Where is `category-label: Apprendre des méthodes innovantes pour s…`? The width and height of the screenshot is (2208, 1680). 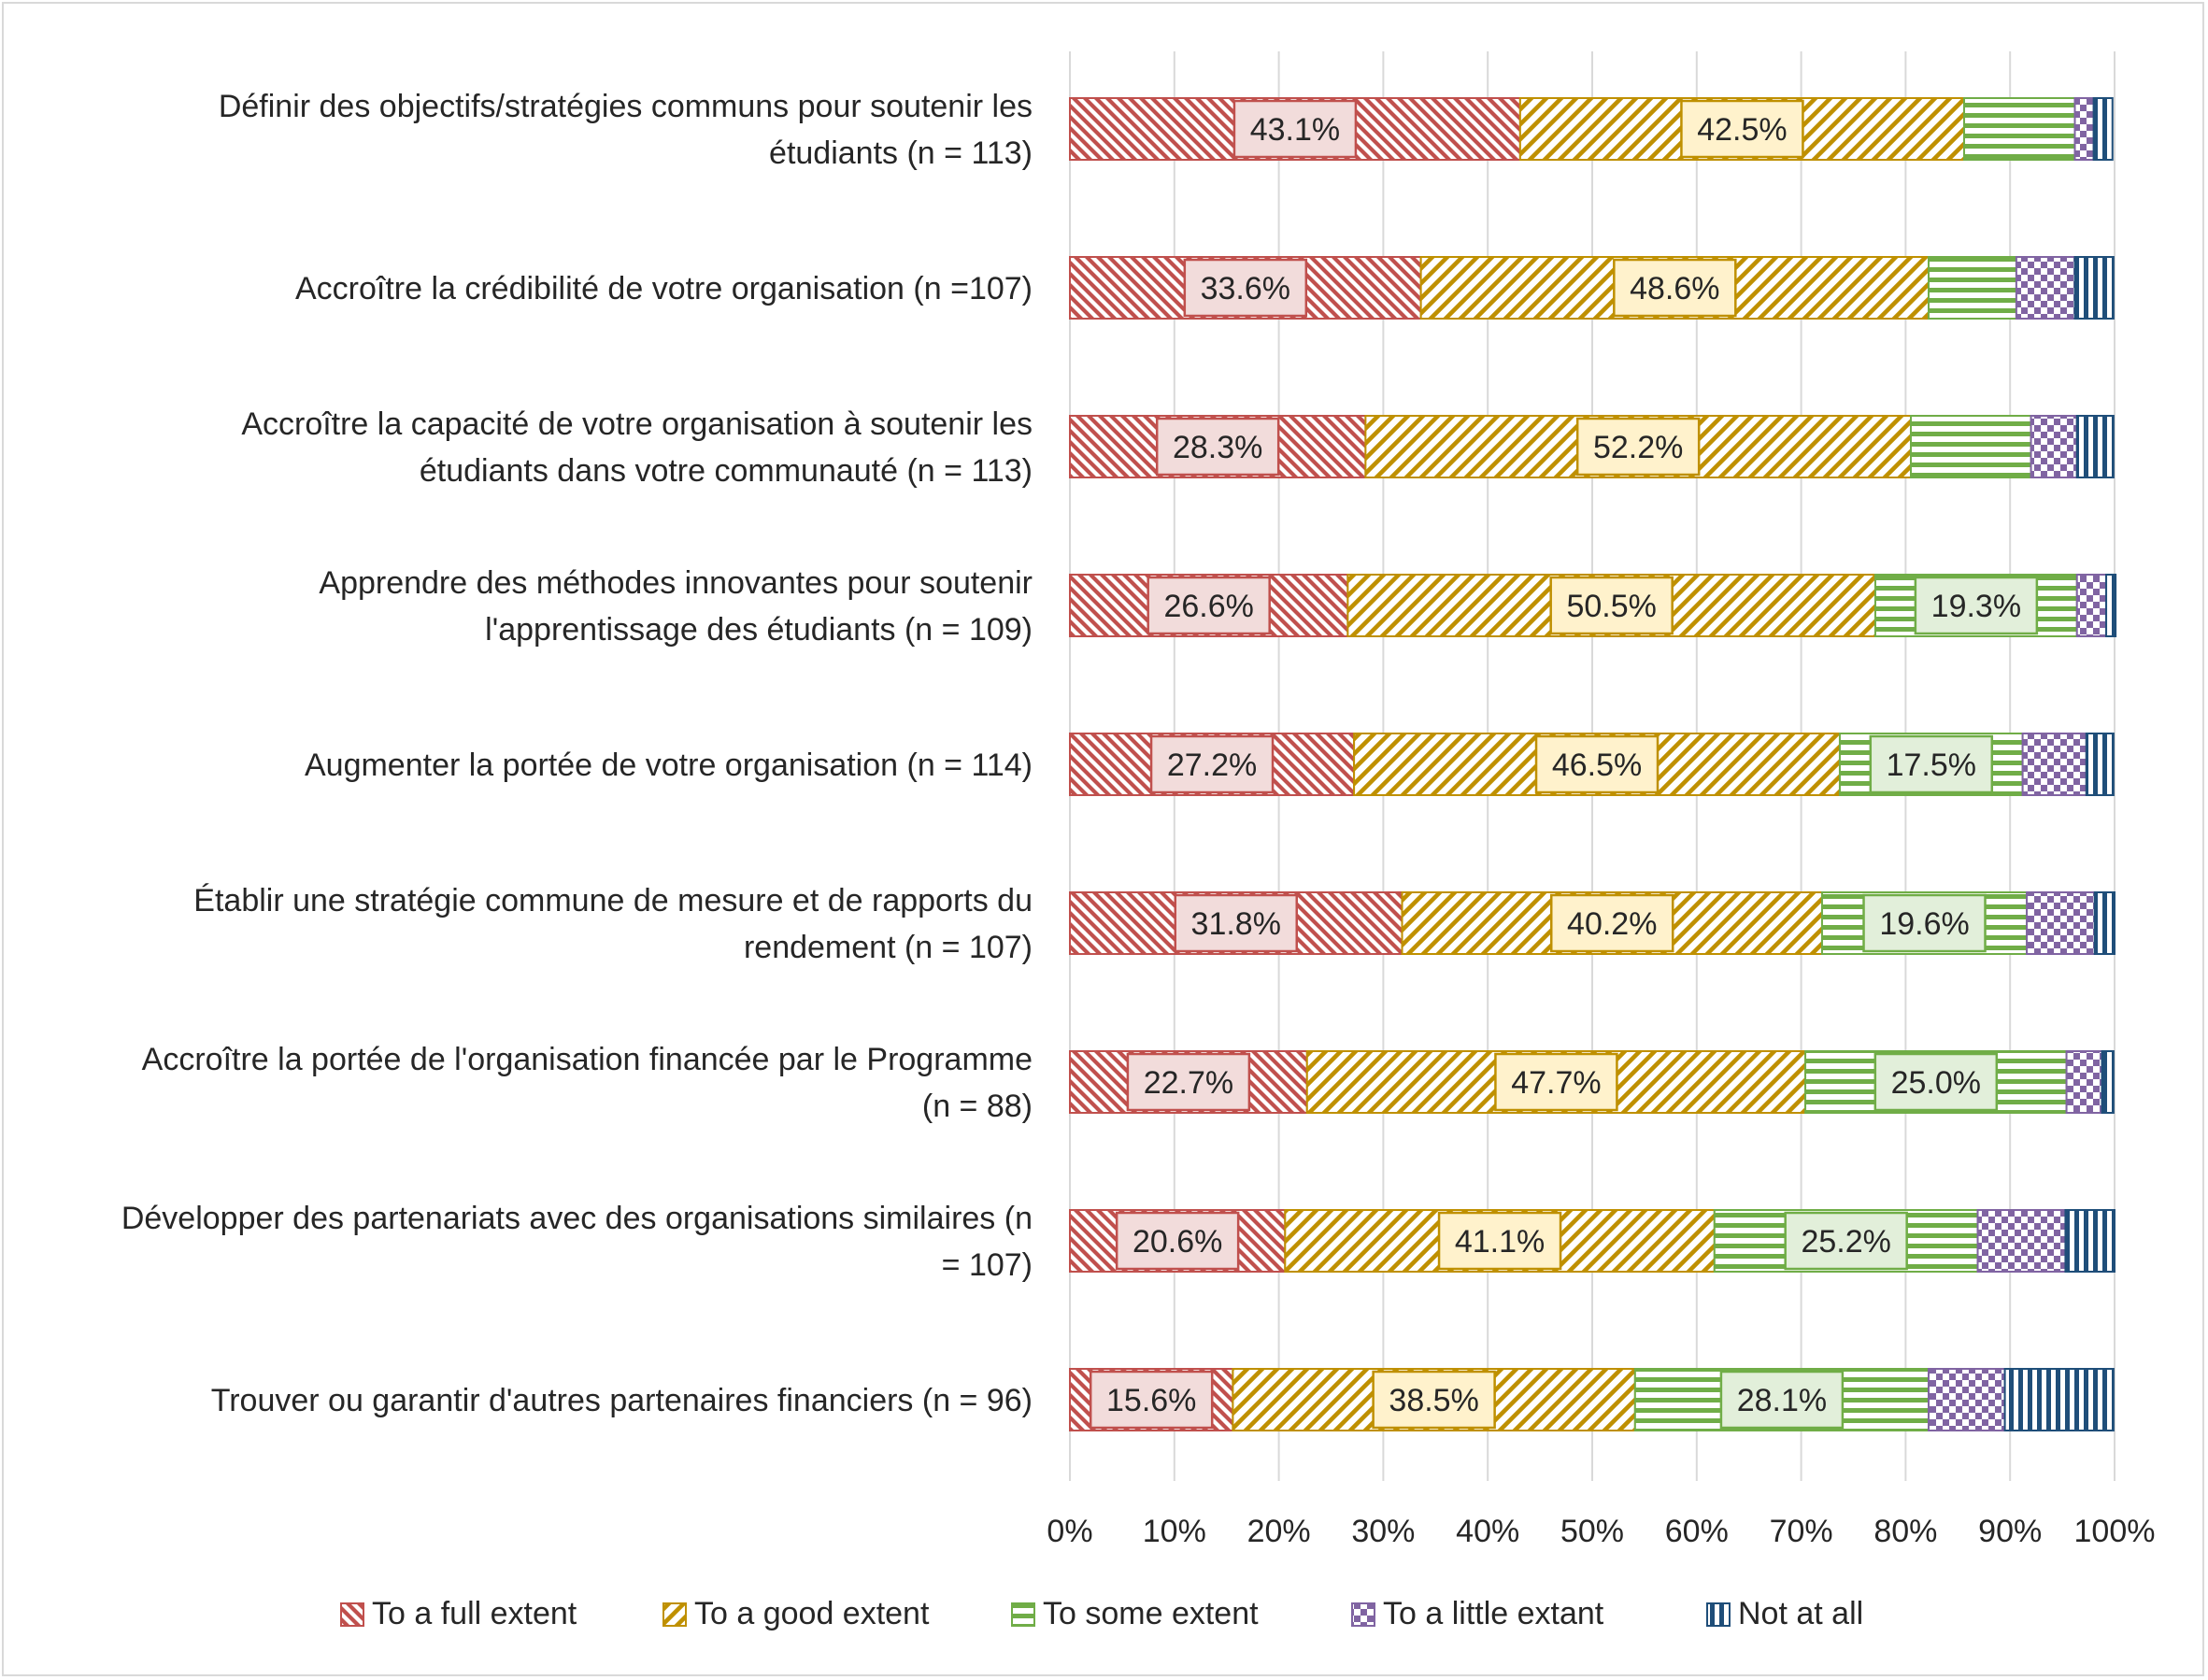 category-label: Apprendre des méthodes innovantes pour s… is located at coordinates (676, 583).